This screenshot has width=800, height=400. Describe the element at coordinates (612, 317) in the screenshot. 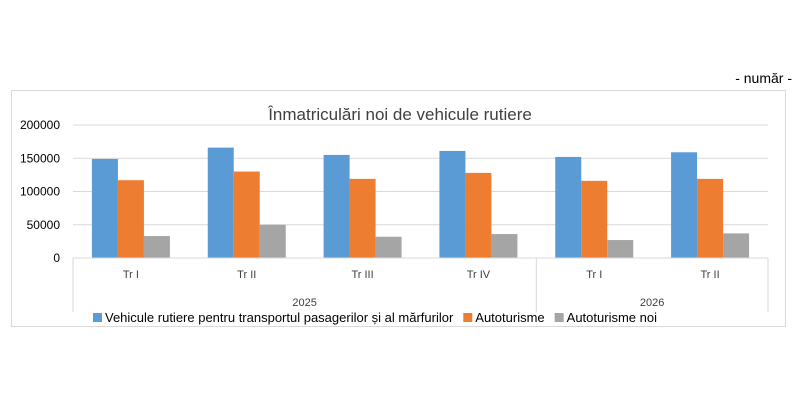

I see `legend-label: Autoturisme noi` at that location.